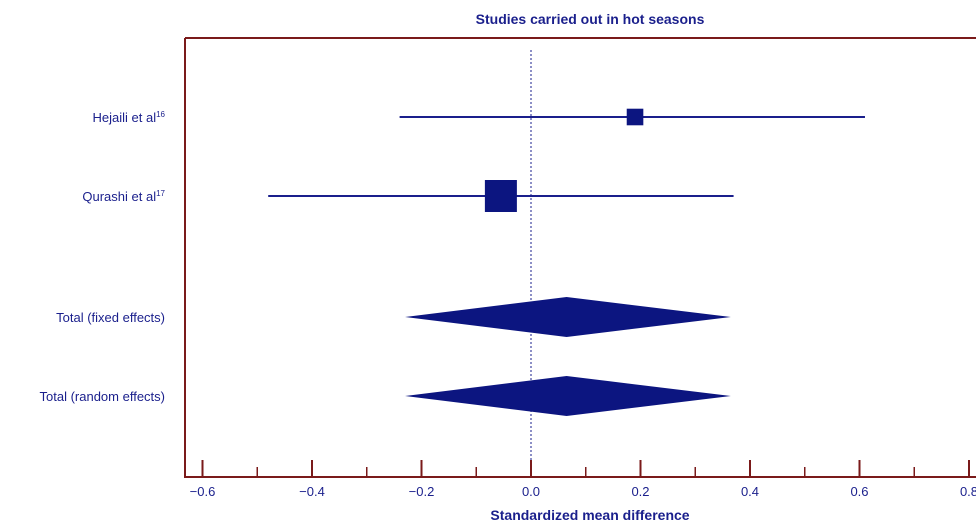  What do you see at coordinates (123, 196) in the screenshot?
I see `study-label: Qurashi et al17` at bounding box center [123, 196].